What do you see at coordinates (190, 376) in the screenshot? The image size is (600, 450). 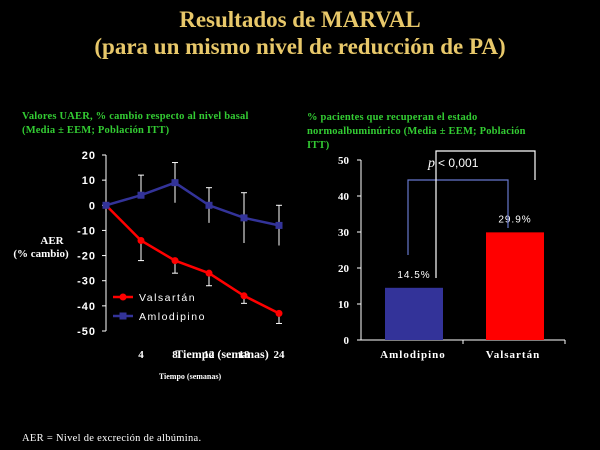 I see `line-chart-x-axis-label-small: Tiempo (semanas)` at bounding box center [190, 376].